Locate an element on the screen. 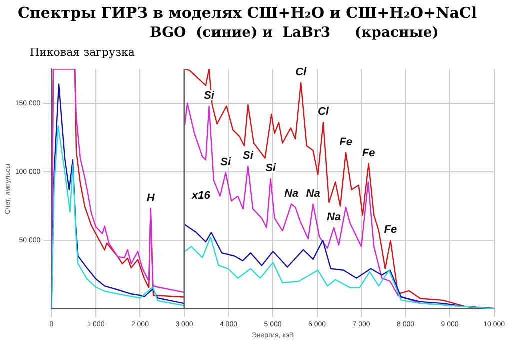  text: Пиковая загрузка is located at coordinates (82, 52).